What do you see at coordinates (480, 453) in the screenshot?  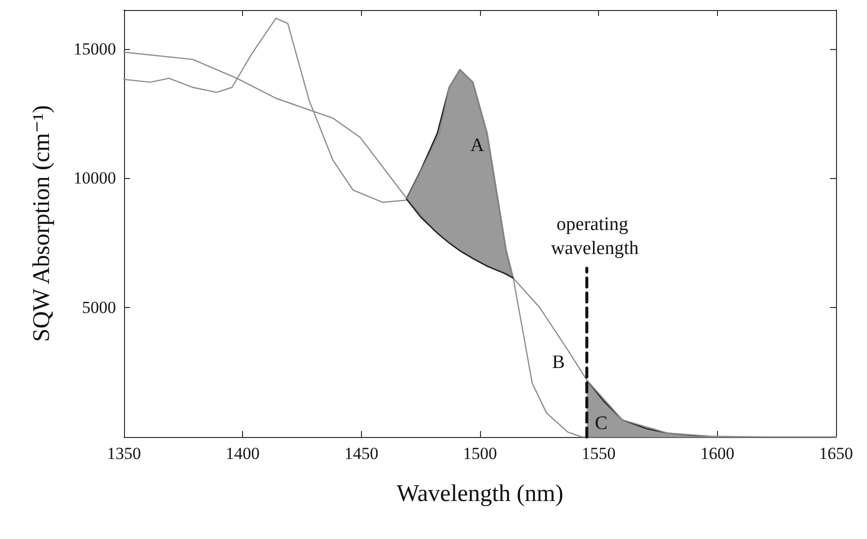 I see `x-tick-label: 1500` at bounding box center [480, 453].